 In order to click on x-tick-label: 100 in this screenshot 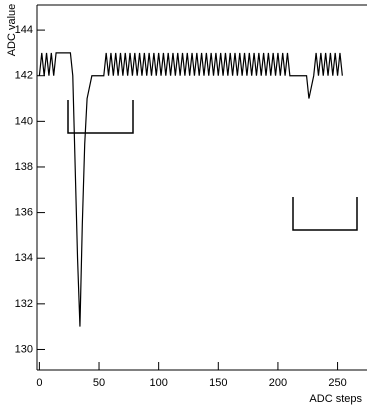, I will do `click(158, 383)`.